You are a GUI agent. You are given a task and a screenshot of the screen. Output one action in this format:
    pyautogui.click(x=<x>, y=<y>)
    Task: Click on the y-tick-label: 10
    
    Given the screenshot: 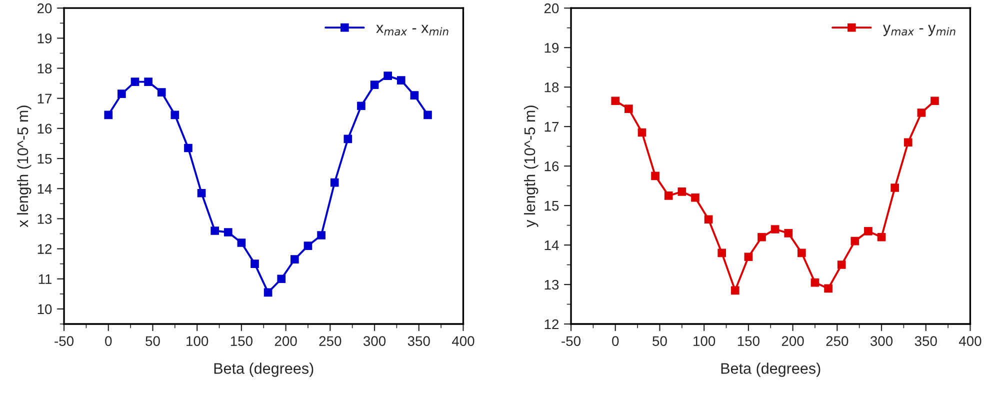 What is the action you would take?
    pyautogui.click(x=45, y=309)
    